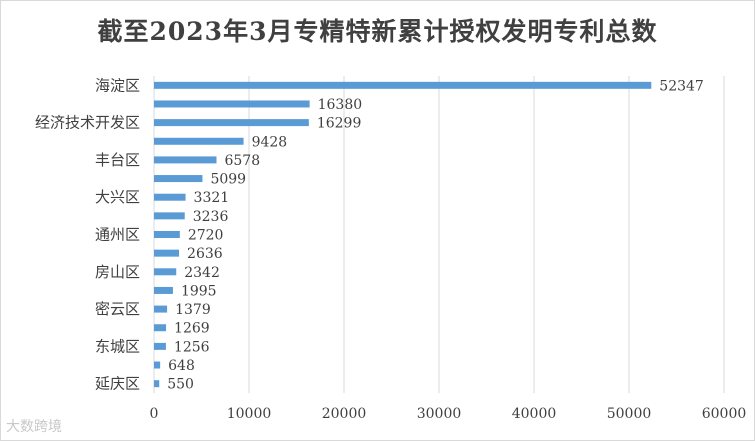  I want to click on chart-title: 截至2023年3月专精特新累计授权发明专利总数, so click(377, 31).